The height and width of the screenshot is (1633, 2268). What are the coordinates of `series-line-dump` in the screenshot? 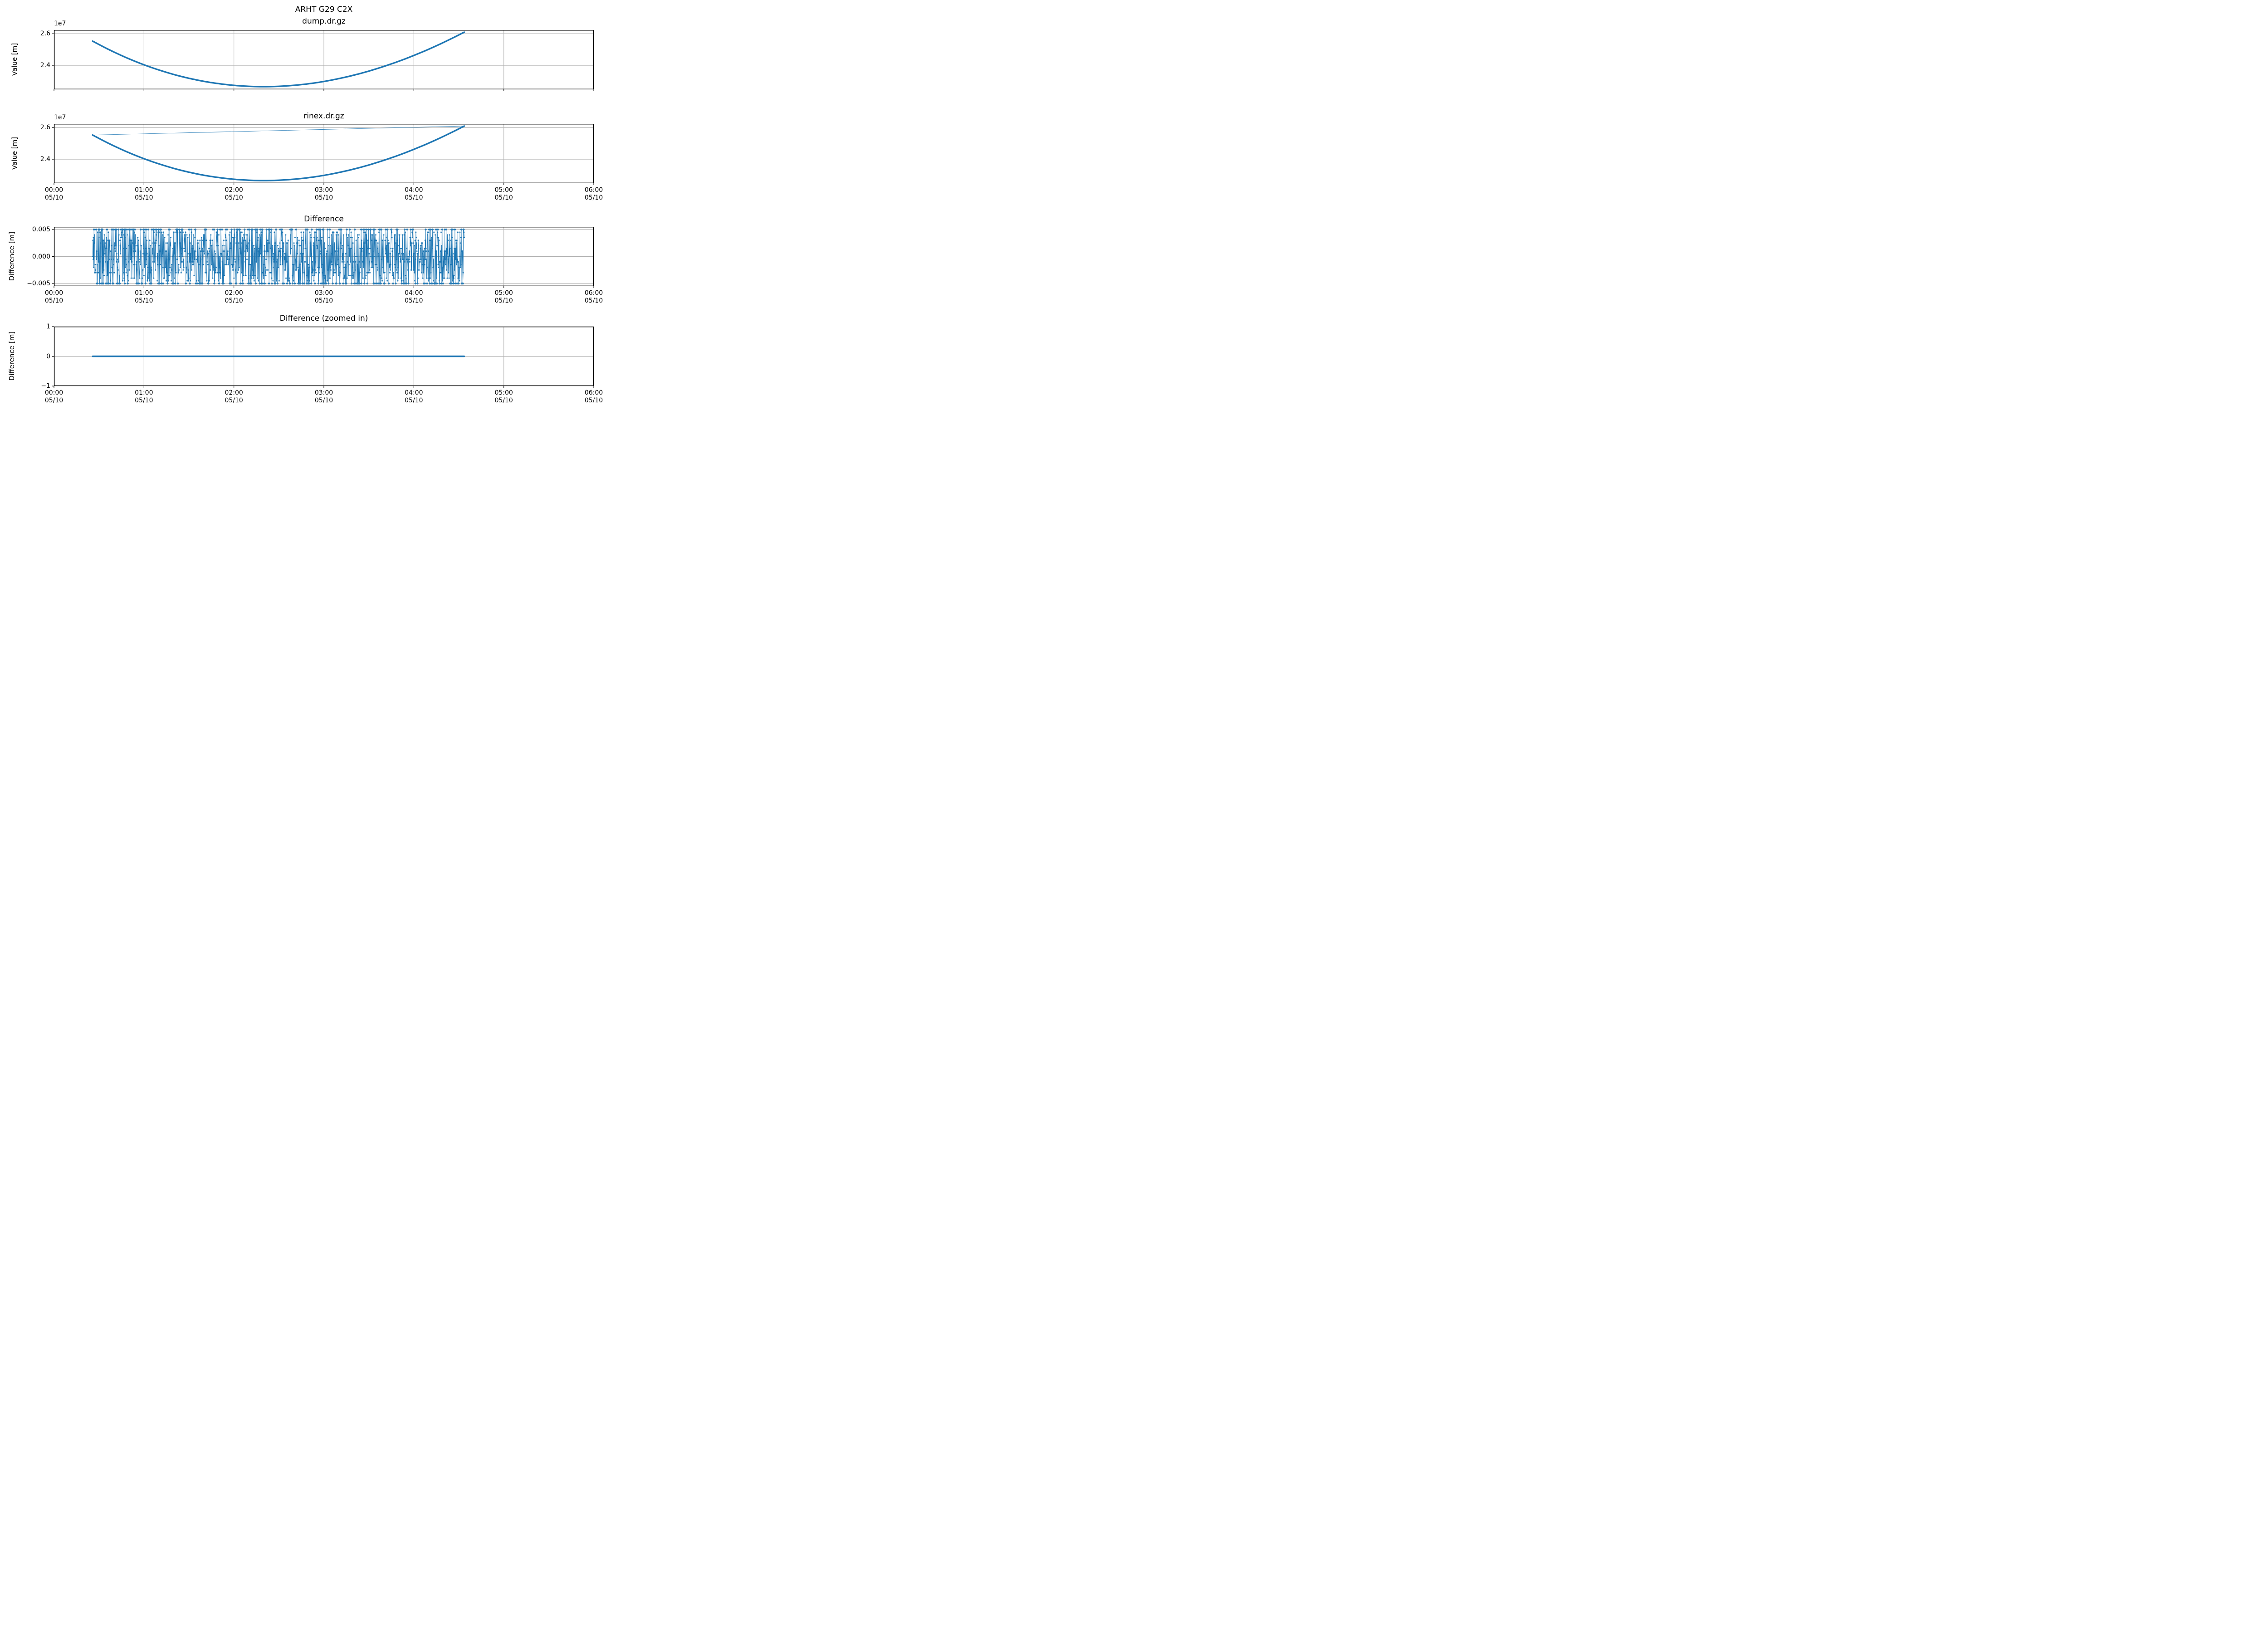 It's located at (278, 59).